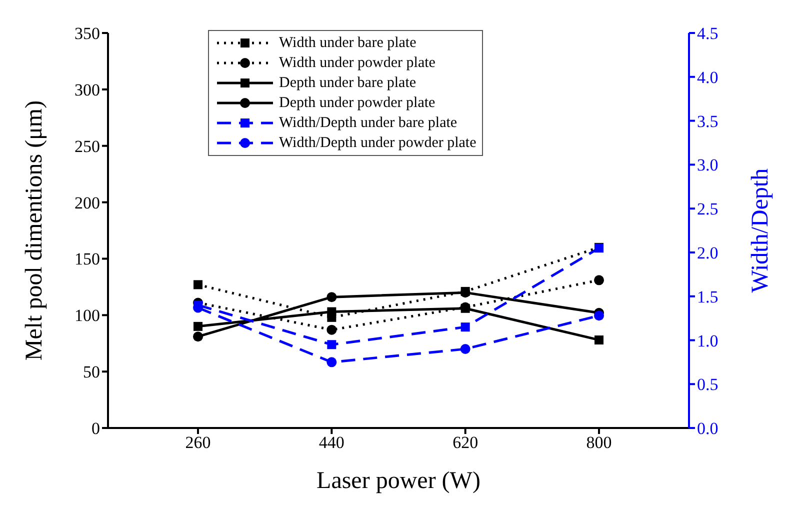  Describe the element at coordinates (707, 209) in the screenshot. I see `y2-tick-label: 2.5` at that location.